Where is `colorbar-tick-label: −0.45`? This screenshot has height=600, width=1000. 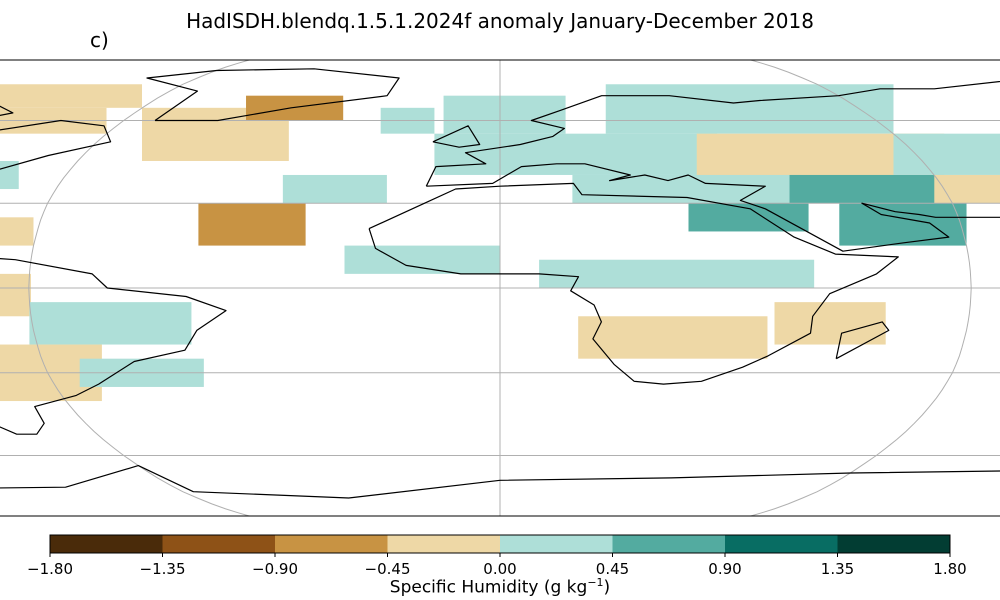
colorbar-tick-label: −0.45 is located at coordinates (388, 569).